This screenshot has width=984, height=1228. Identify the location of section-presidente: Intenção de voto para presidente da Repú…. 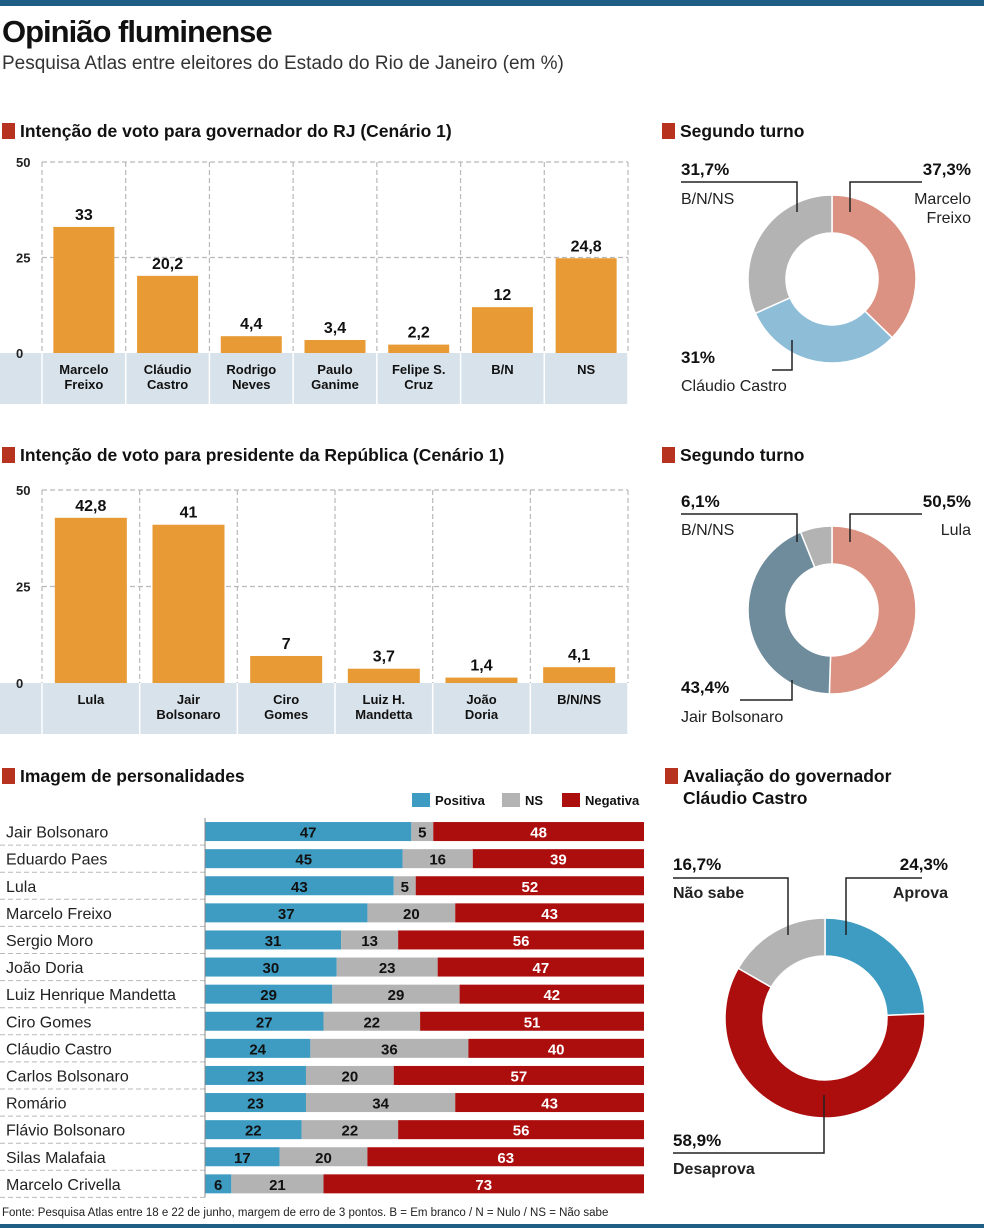
(253, 455).